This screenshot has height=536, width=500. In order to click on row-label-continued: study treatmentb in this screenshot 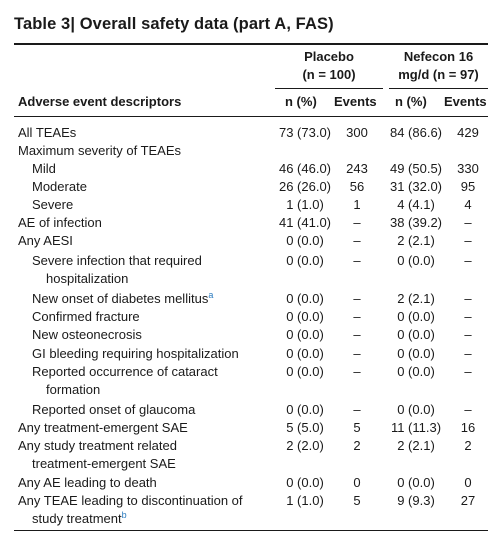, I will do `click(79, 518)`.